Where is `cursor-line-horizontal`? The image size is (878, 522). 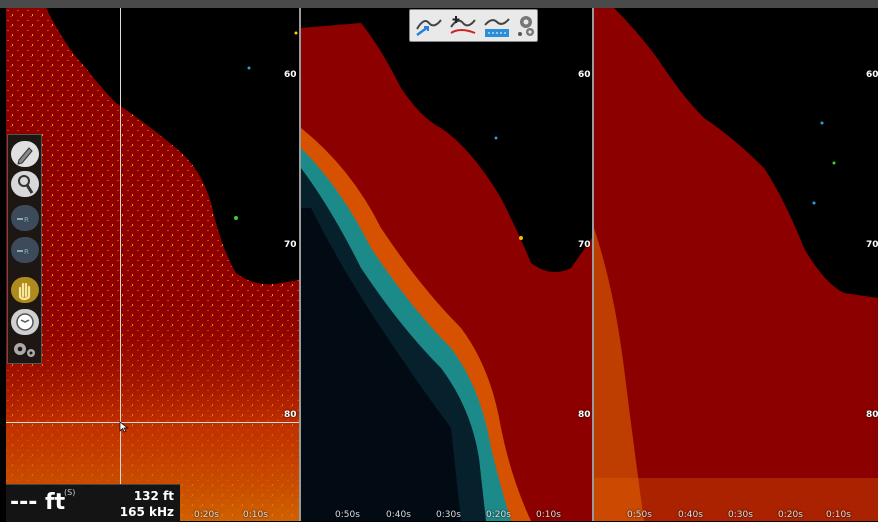
cursor-line-horizontal is located at coordinates (152, 422).